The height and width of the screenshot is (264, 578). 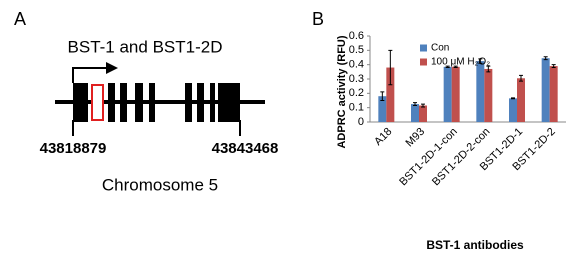 I want to click on exon-highlight, so click(x=97, y=102).